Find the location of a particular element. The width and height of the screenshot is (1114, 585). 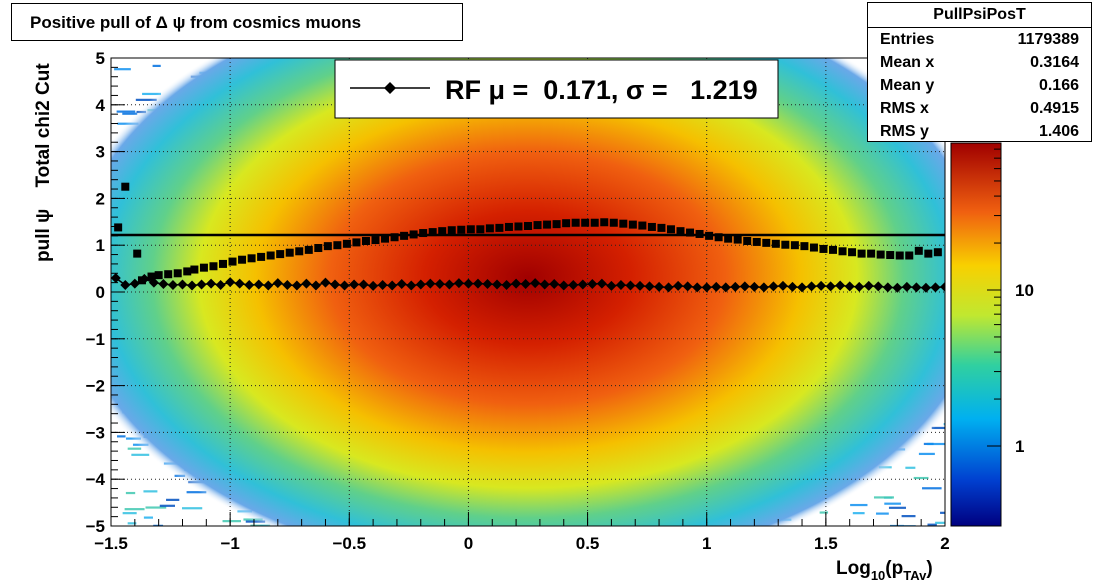

color-scale-bar: 1 10 is located at coordinates (992, 334).